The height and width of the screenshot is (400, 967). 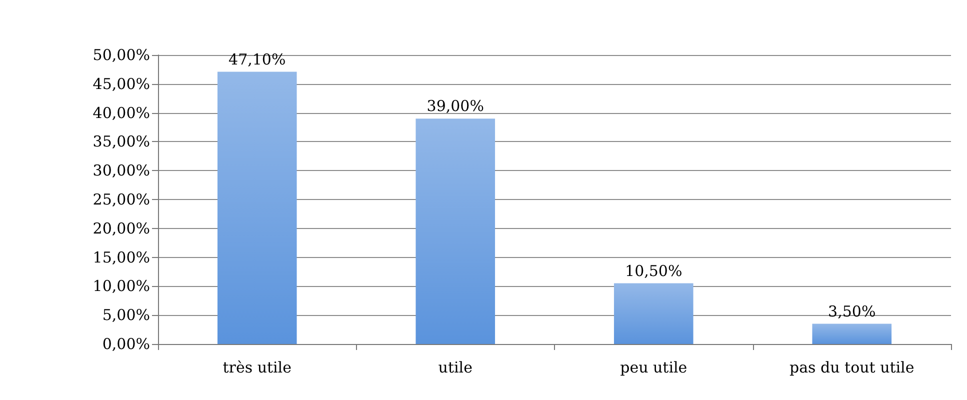 I want to click on data-label: 47,10%, so click(x=257, y=59).